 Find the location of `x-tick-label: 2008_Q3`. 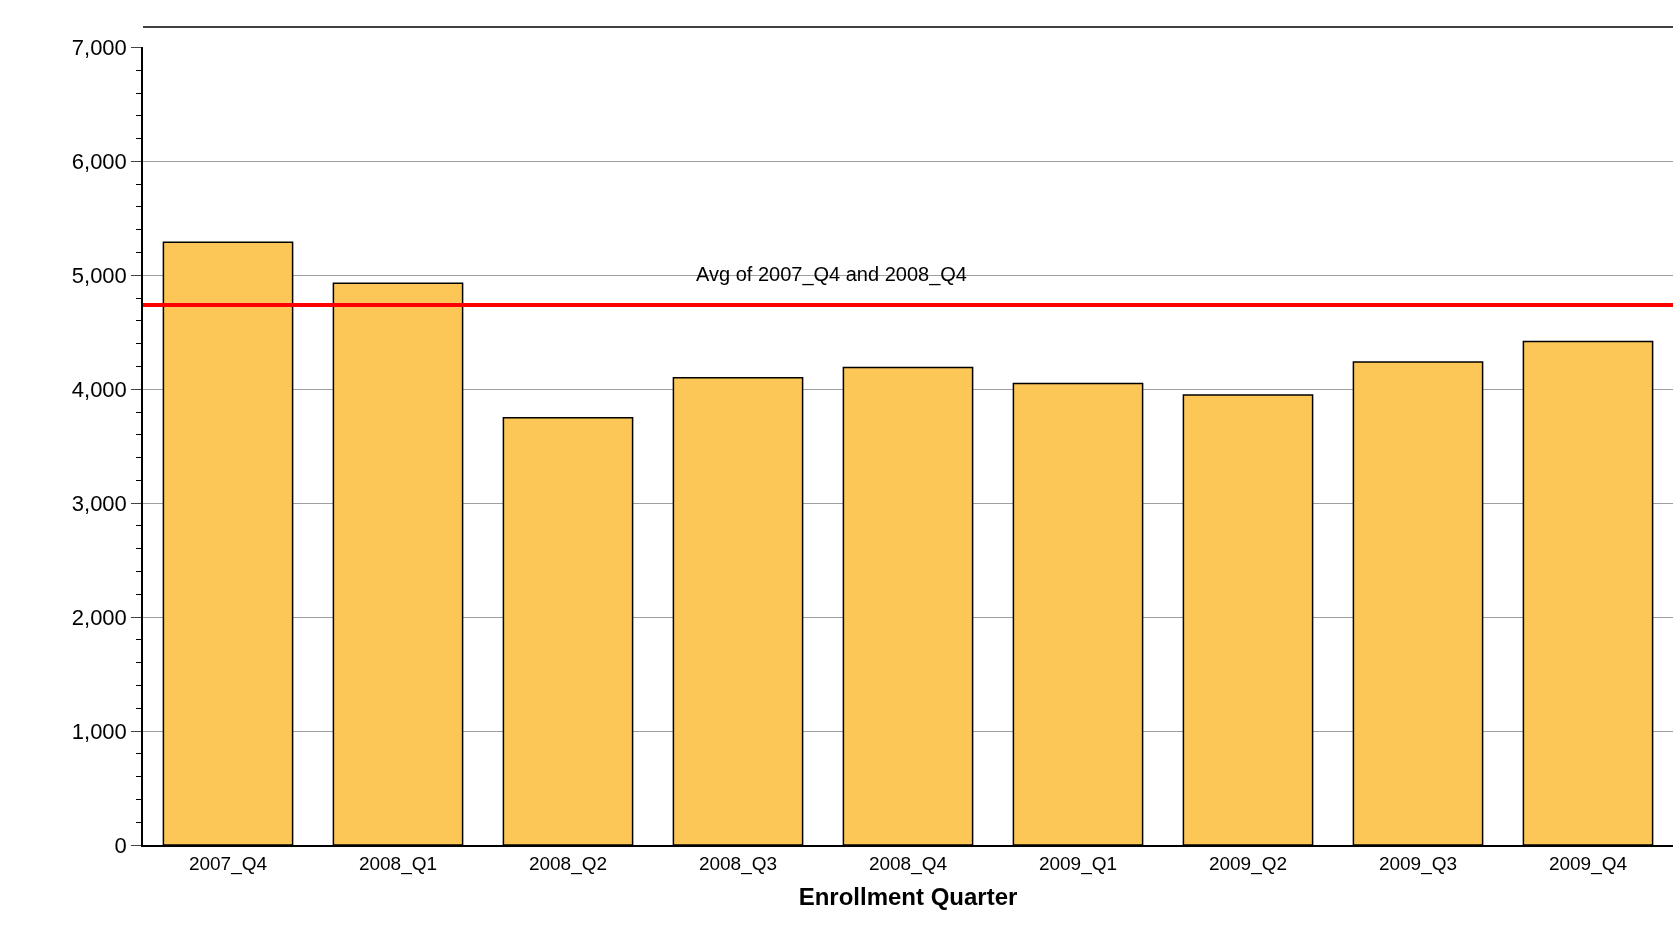

x-tick-label: 2008_Q3 is located at coordinates (738, 863).